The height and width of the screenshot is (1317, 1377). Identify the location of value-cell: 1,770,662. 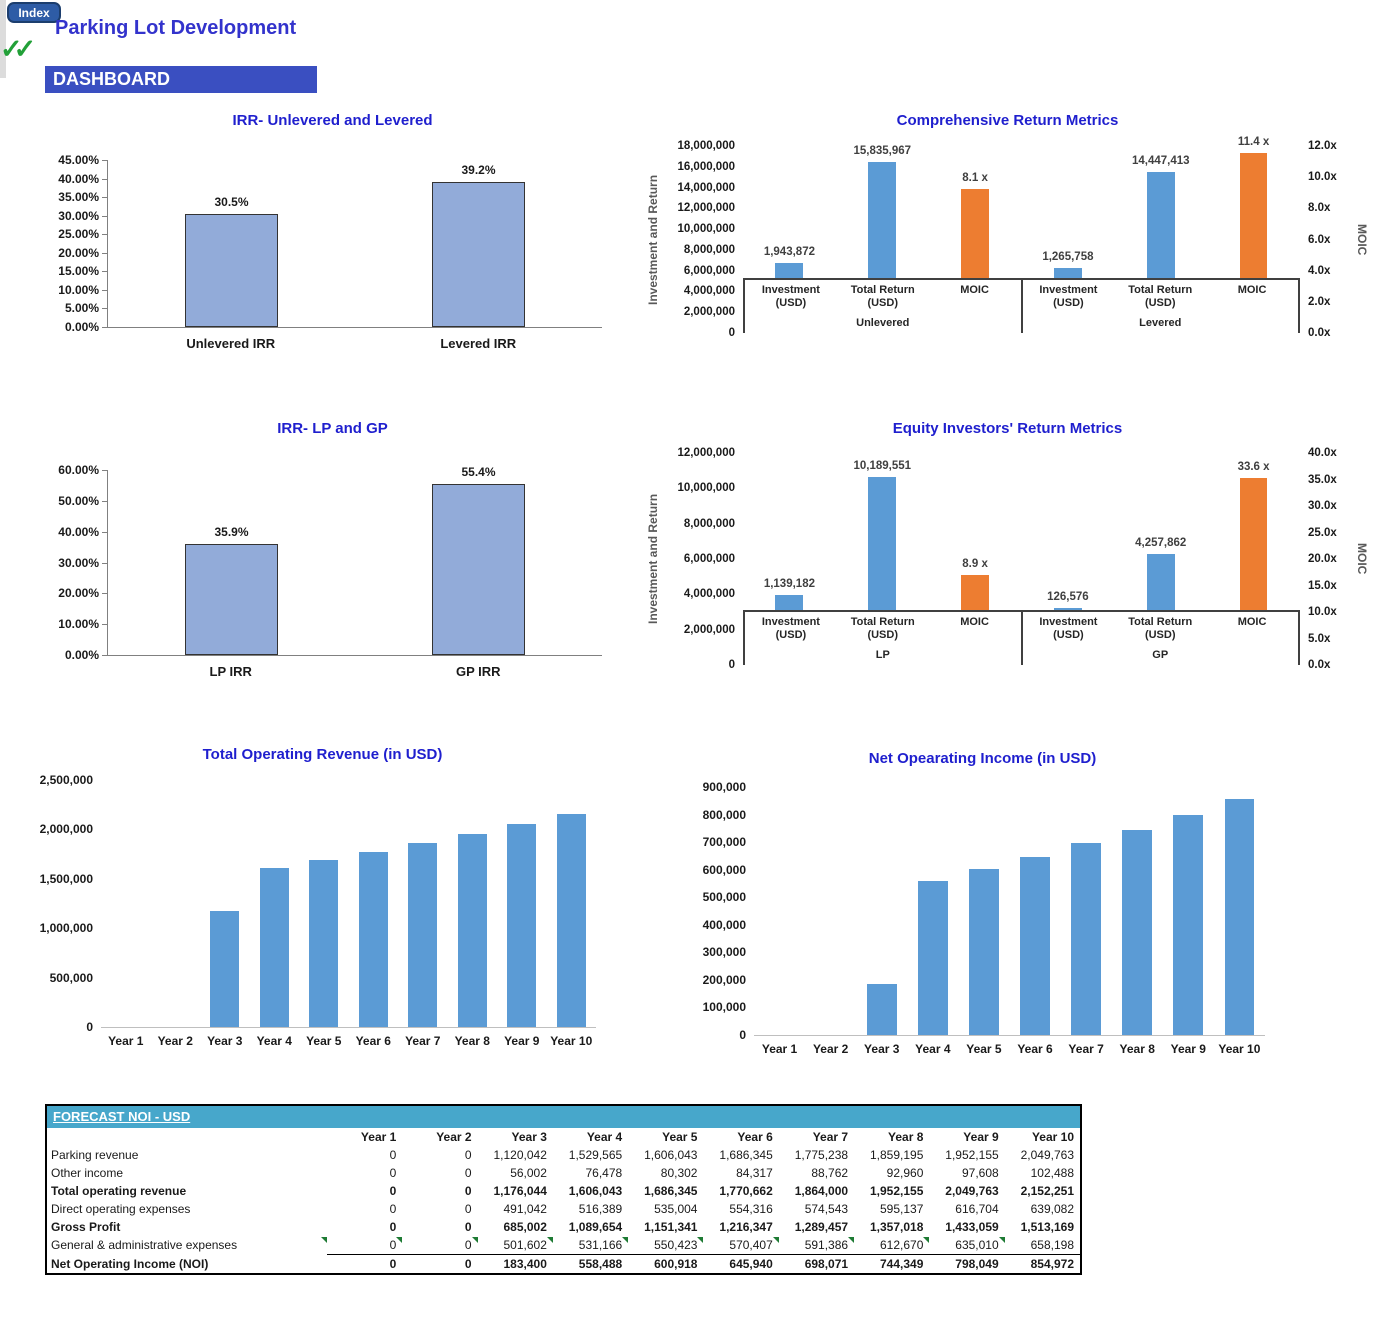
(746, 1191).